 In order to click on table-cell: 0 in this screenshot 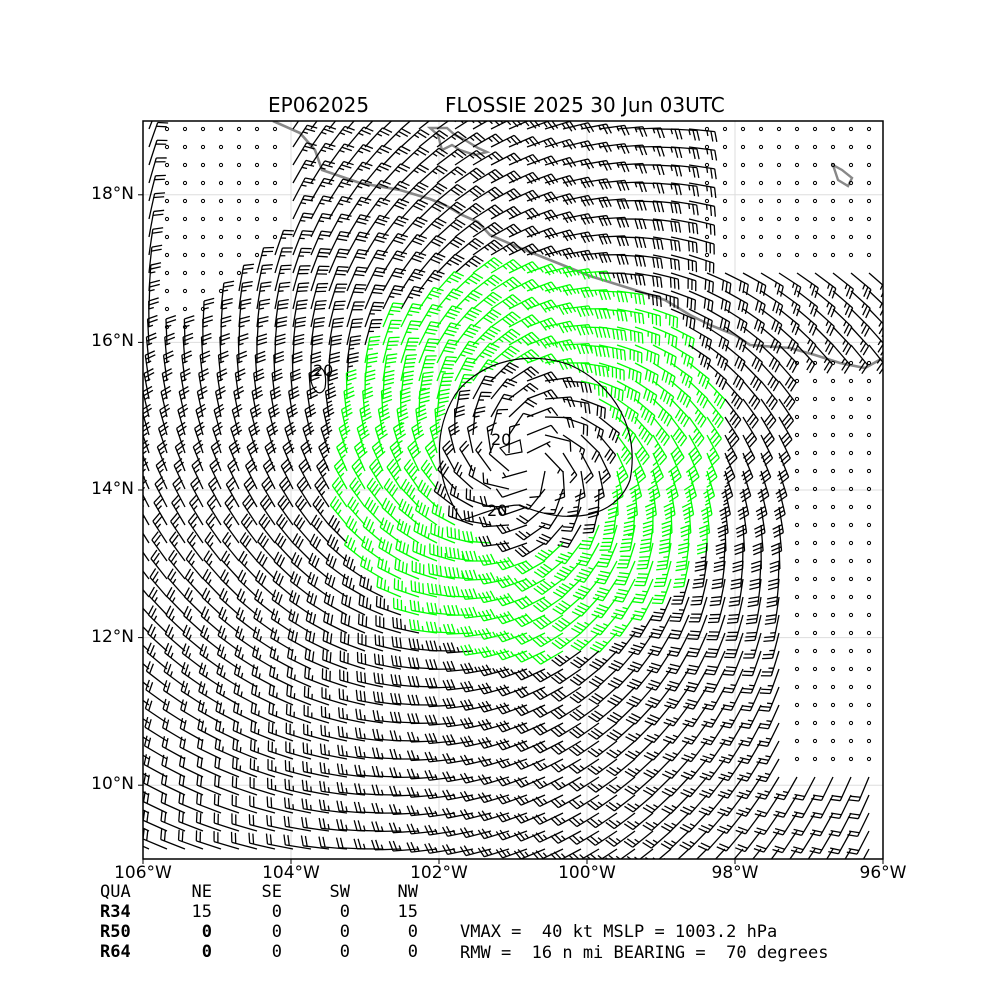, I will do `click(276, 952)`.